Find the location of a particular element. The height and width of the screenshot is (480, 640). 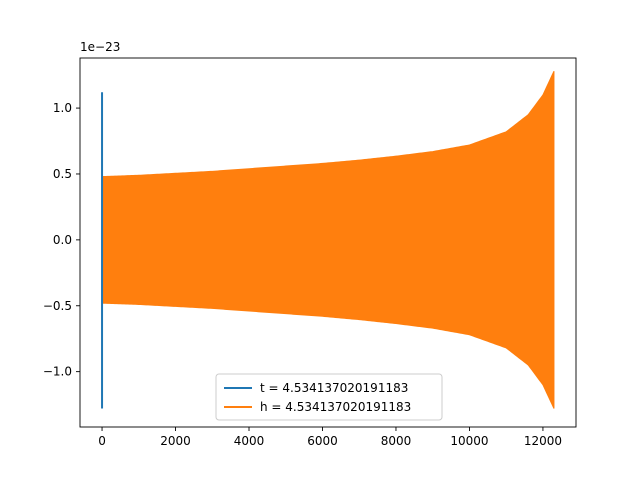

y-tick-label: −1.0 is located at coordinates (57, 372).